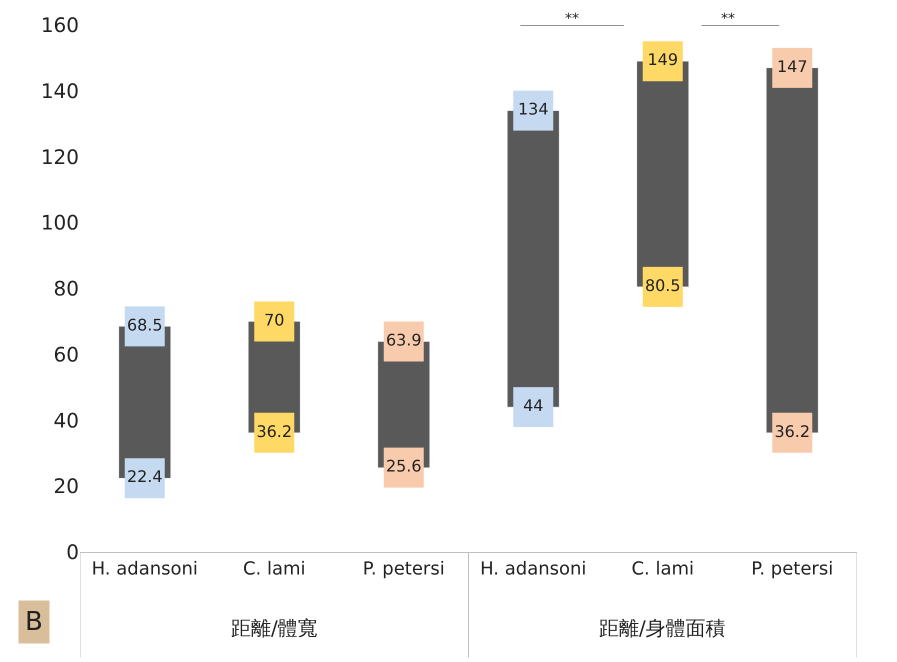 This screenshot has width=897, height=662. I want to click on y-tick-label: 100, so click(59, 222).